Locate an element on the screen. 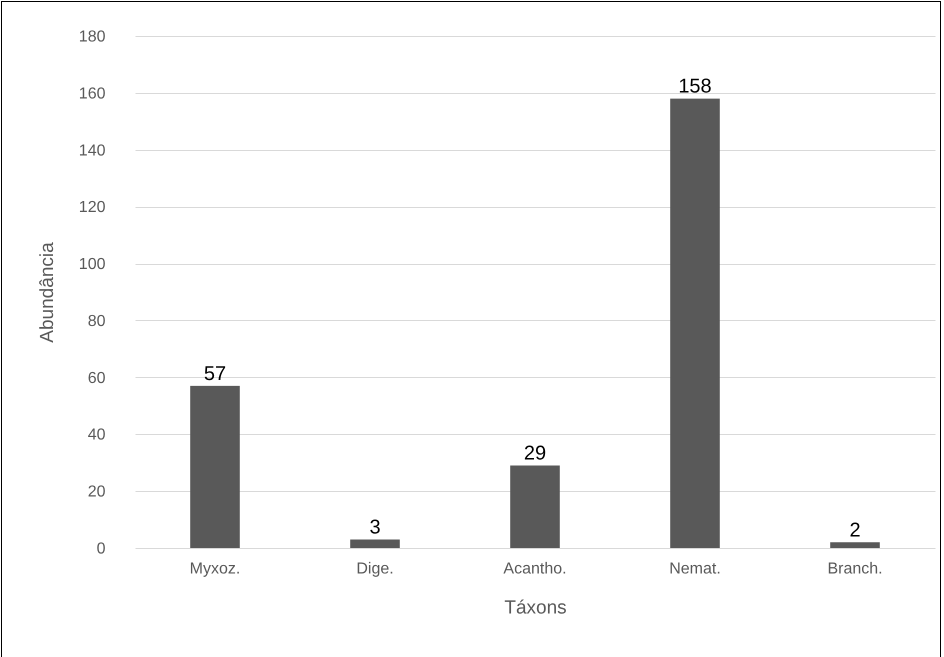 This screenshot has width=944, height=657. y-tick-label: 120 is located at coordinates (92, 207).